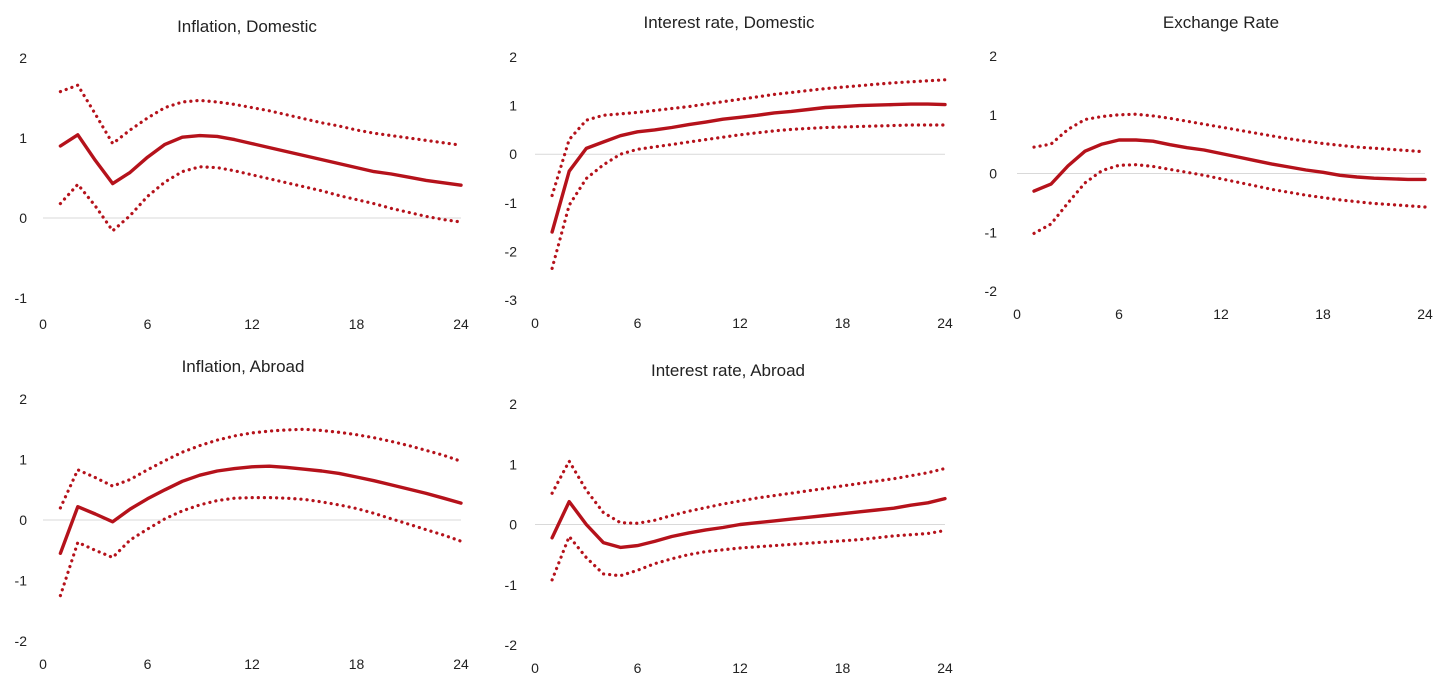  What do you see at coordinates (729, 22) in the screenshot?
I see `chart-title: Interest rate, Domestic` at bounding box center [729, 22].